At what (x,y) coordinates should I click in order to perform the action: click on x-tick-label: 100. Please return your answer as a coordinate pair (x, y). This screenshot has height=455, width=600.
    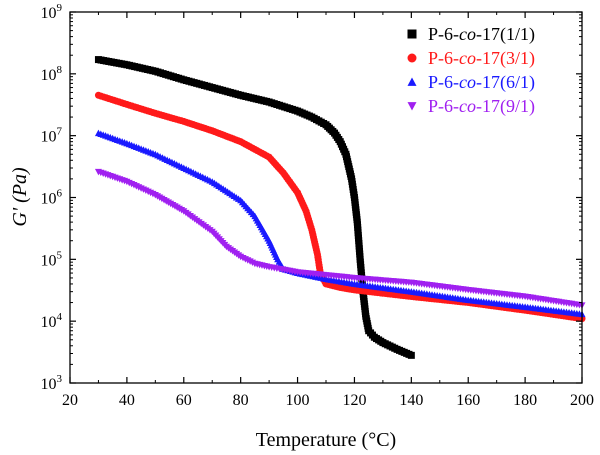
    Looking at the image, I should click on (298, 400).